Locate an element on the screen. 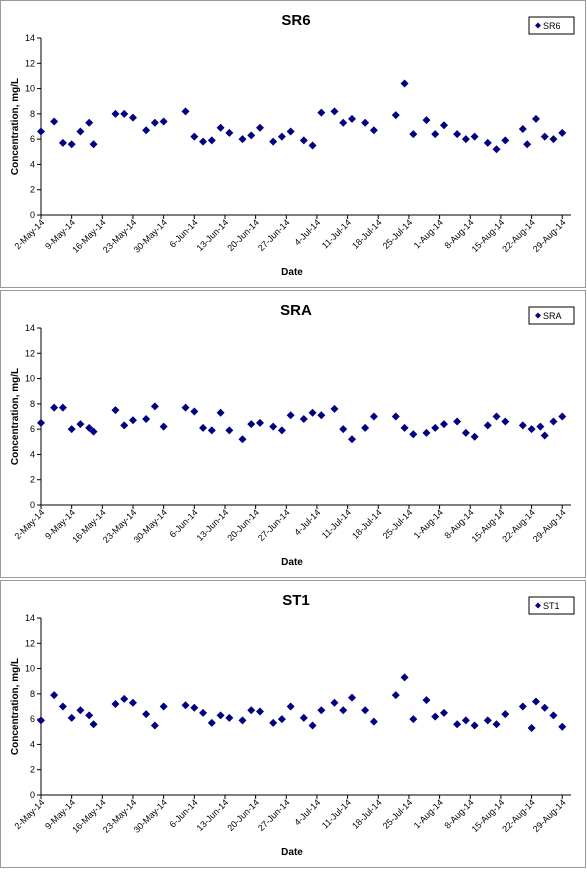 The image size is (587, 872). x-tick-label: 18-Jul-14 is located at coordinates (367, 814).